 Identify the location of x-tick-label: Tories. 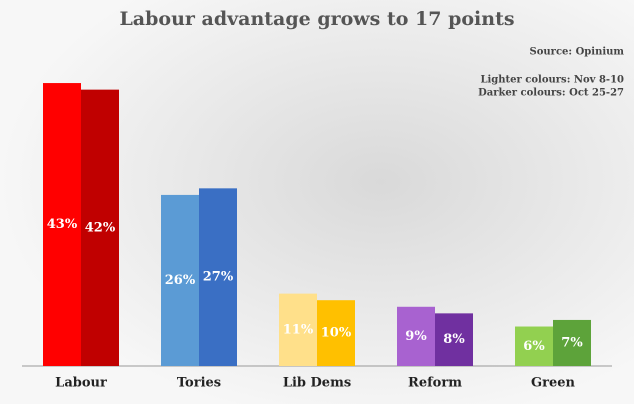
(199, 383).